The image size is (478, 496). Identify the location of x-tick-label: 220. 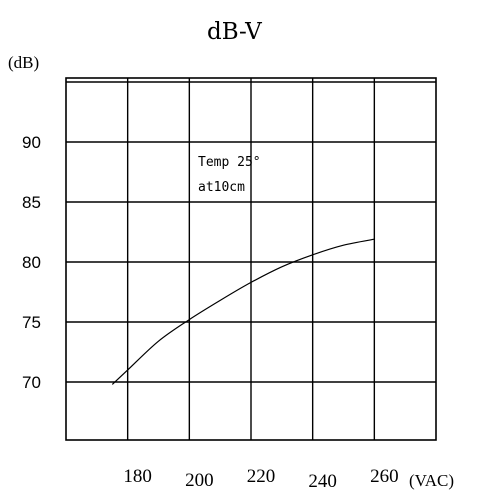
(261, 476).